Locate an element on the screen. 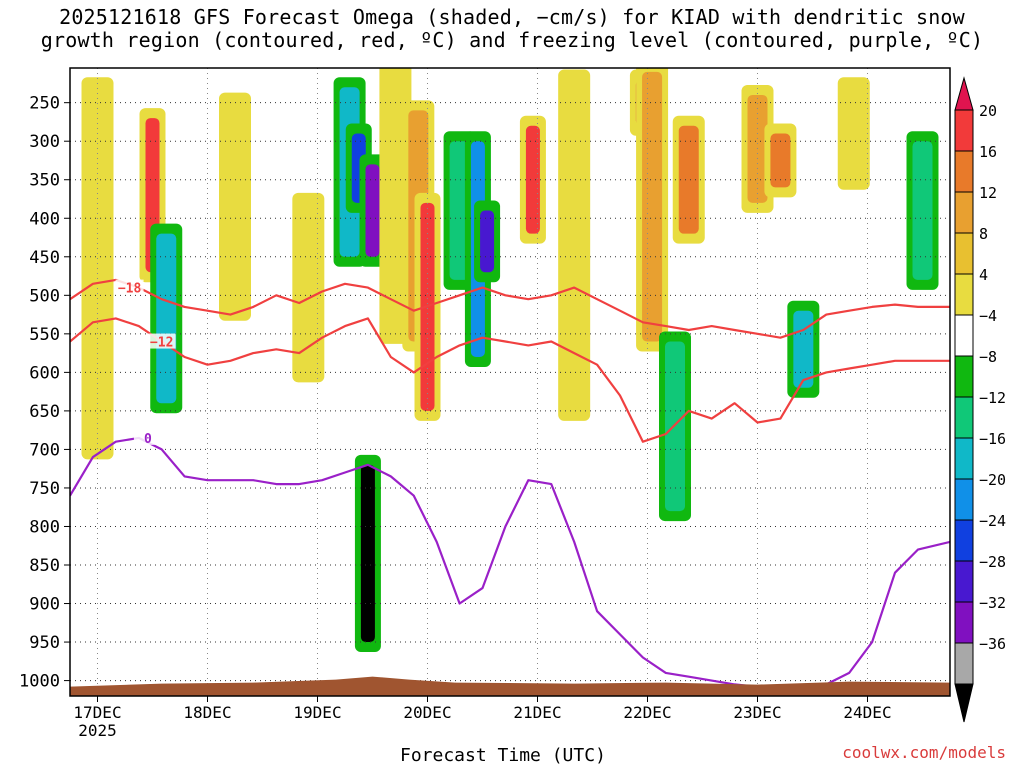 The width and height of the screenshot is (1024, 768). dgz-top-minus-18-line is located at coordinates (510, 308).